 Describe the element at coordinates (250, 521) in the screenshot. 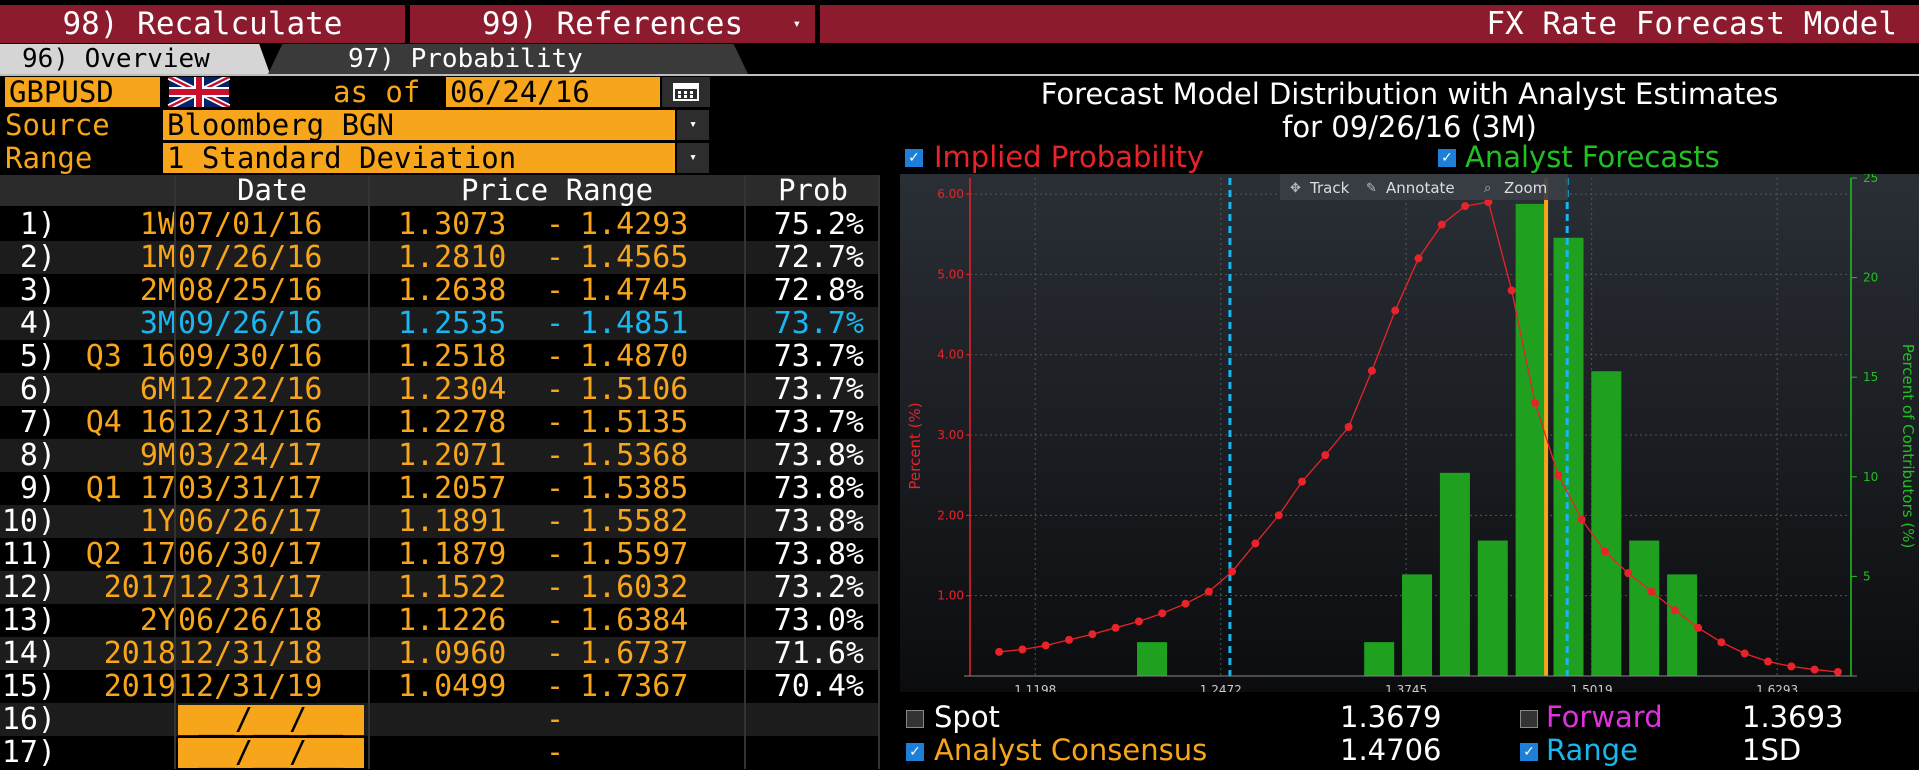

I see `row-date: 06/26/17` at that location.